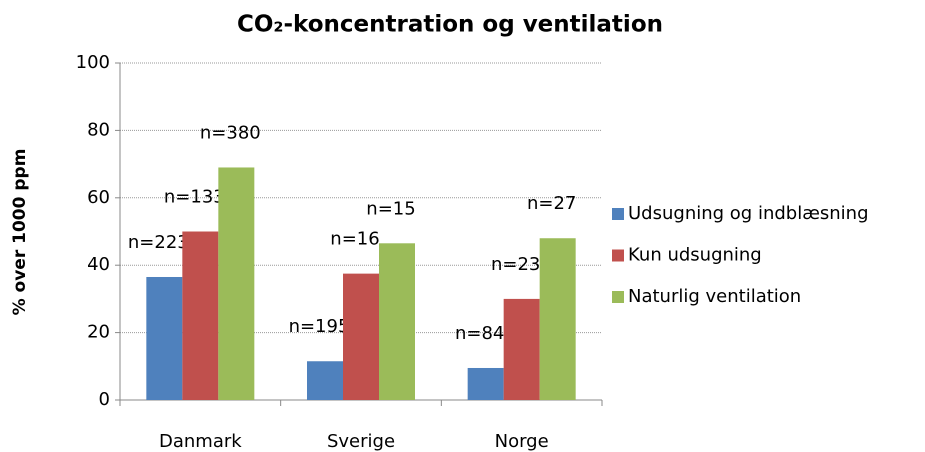 The height and width of the screenshot is (452, 925). Describe the element at coordinates (98, 197) in the screenshot. I see `y-tick-label: 60` at that location.